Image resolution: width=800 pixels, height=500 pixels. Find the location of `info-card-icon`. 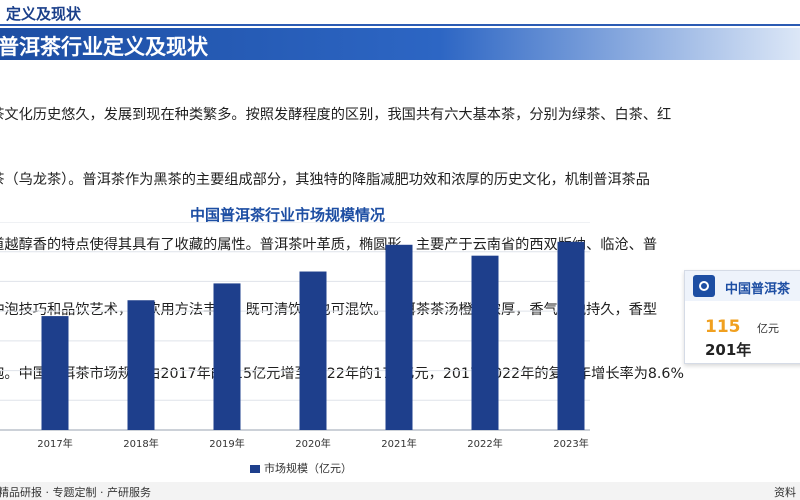

info-card-icon is located at coordinates (704, 286).